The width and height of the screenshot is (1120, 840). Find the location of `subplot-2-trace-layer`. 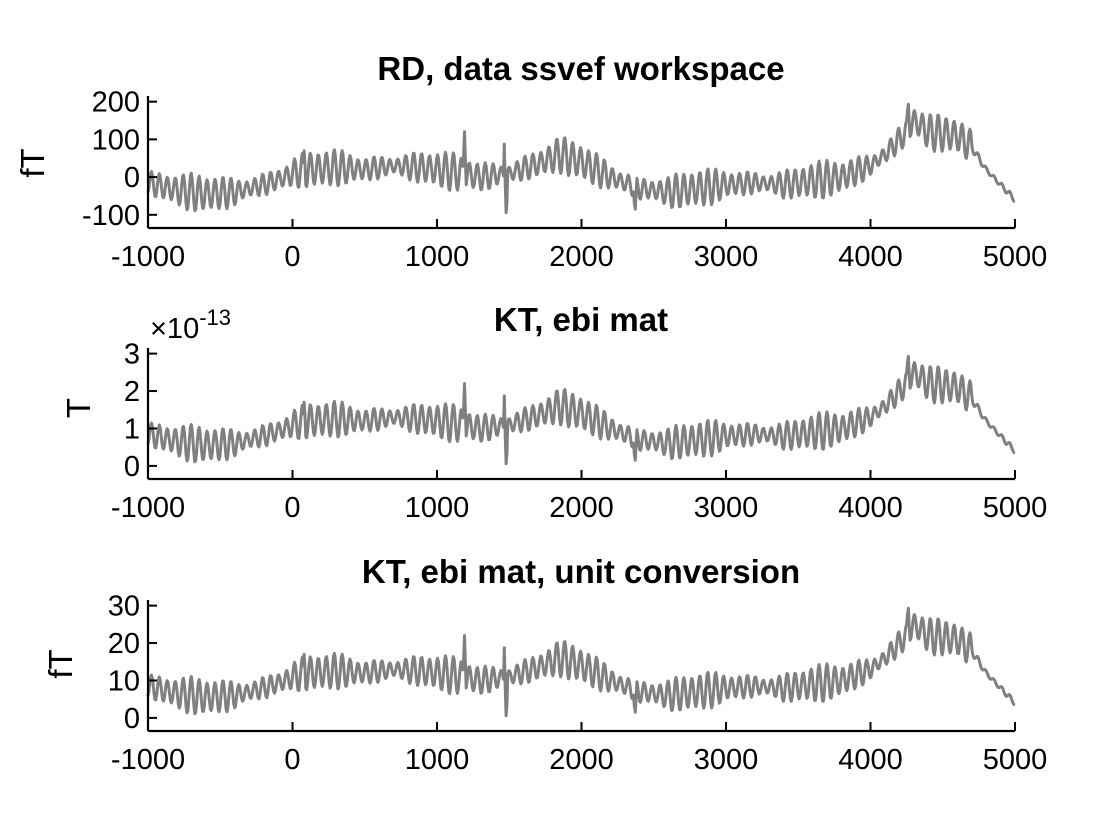

subplot-2-trace-layer is located at coordinates (581, 410).